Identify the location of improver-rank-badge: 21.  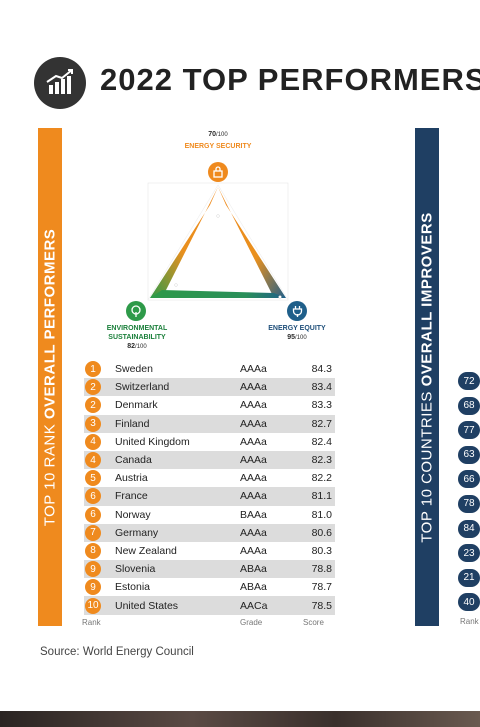
(469, 577).